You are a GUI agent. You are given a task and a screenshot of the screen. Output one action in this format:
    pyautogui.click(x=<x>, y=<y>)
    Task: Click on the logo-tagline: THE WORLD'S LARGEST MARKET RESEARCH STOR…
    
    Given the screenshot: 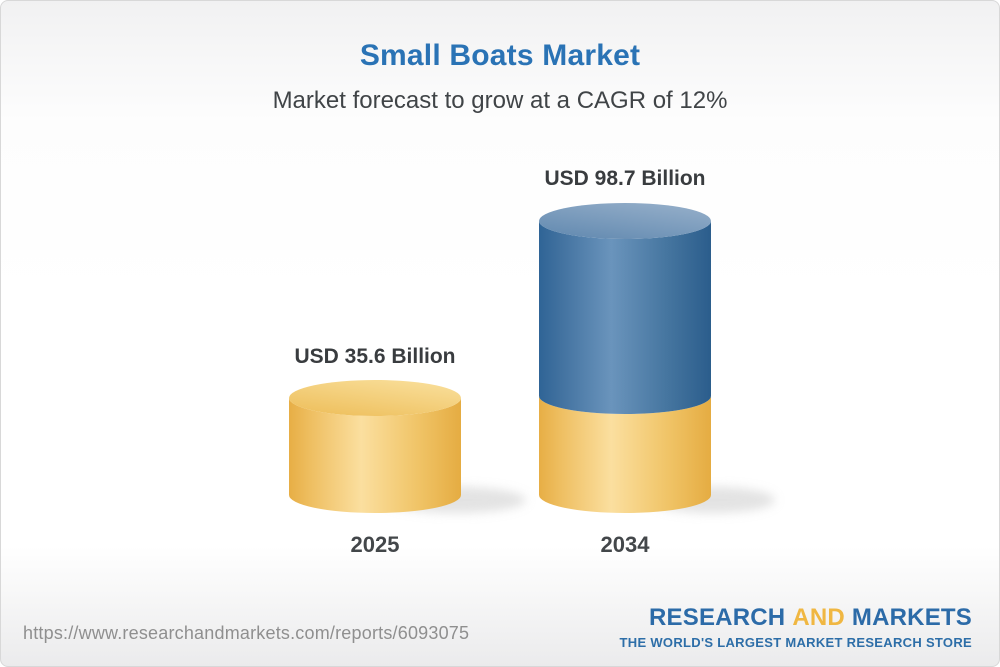 What is the action you would take?
    pyautogui.click(x=795, y=642)
    